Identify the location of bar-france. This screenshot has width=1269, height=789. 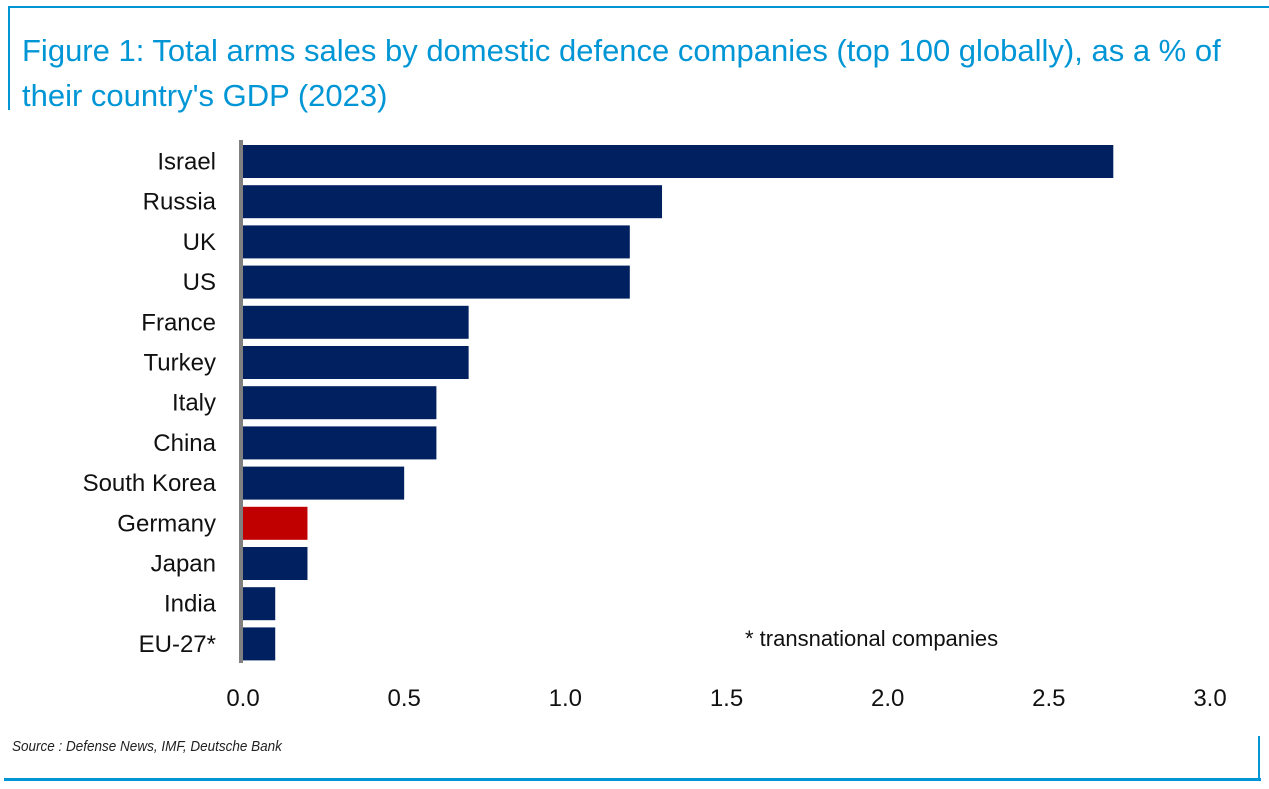
(356, 322).